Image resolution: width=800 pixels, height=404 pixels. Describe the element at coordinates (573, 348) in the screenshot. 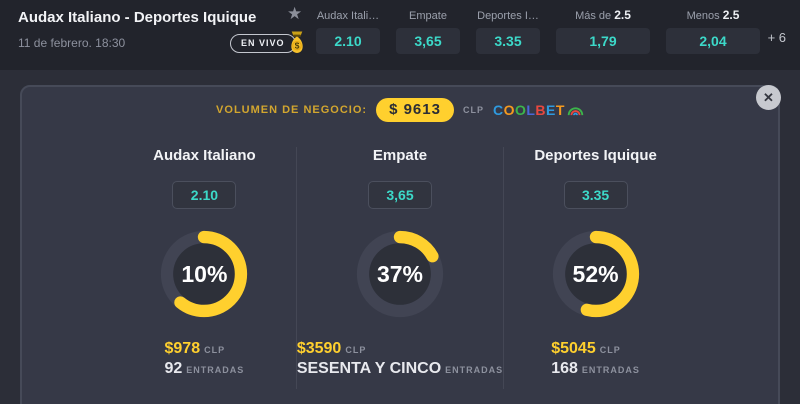

I see `away-amount: $5045` at that location.